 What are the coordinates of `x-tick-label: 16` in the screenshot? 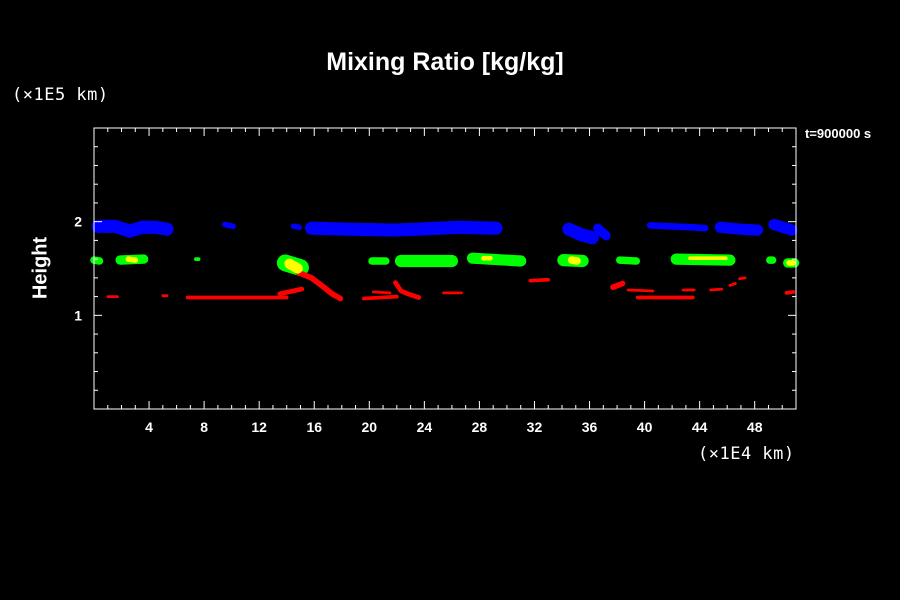 It's located at (314, 427).